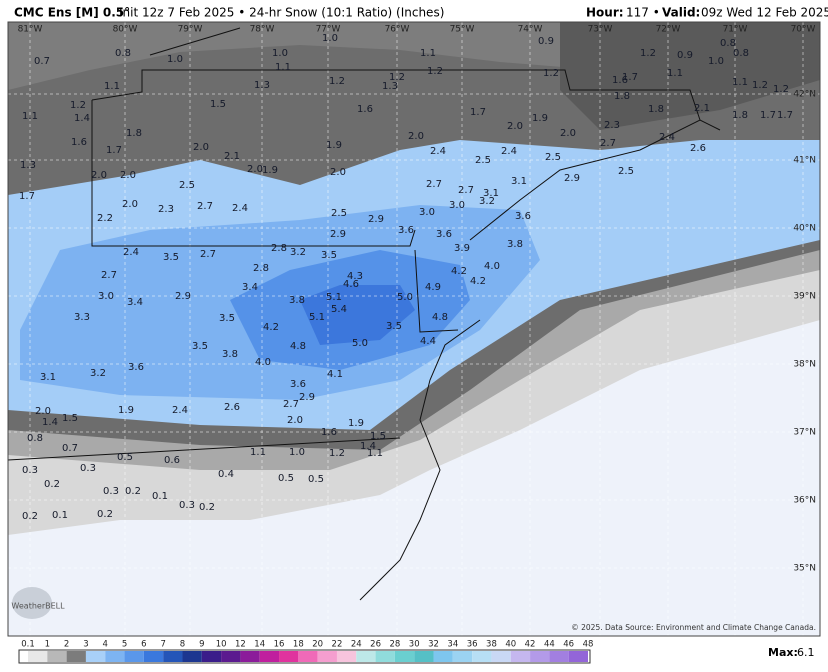  I want to click on colorbar-label: 48, so click(588, 645).